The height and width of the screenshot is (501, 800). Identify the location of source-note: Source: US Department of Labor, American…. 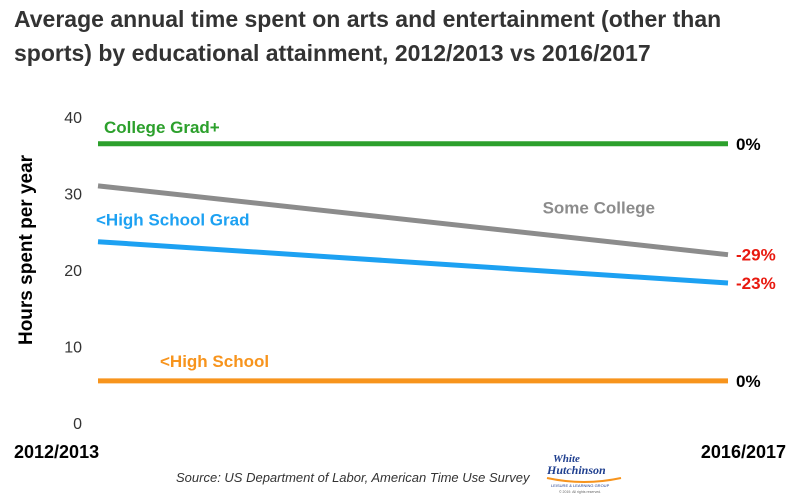
(353, 477).